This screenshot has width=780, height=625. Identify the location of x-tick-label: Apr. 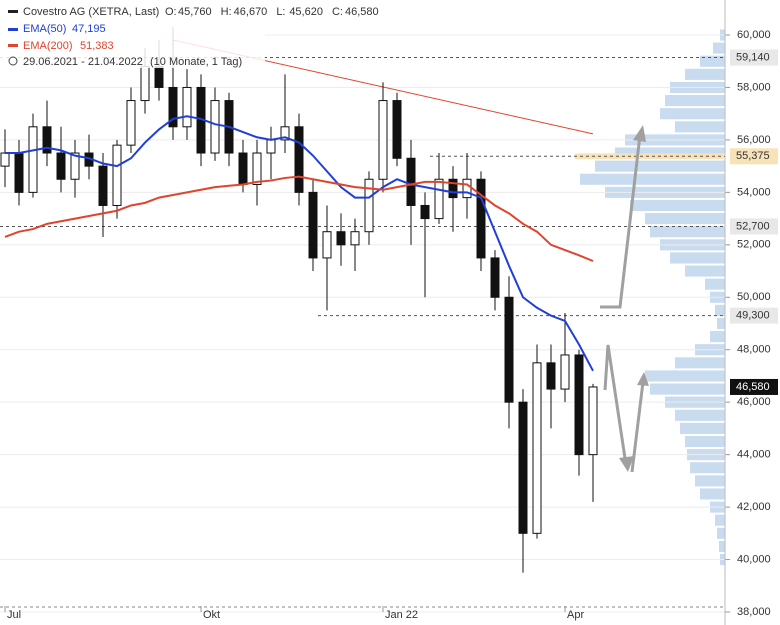
(575, 615).